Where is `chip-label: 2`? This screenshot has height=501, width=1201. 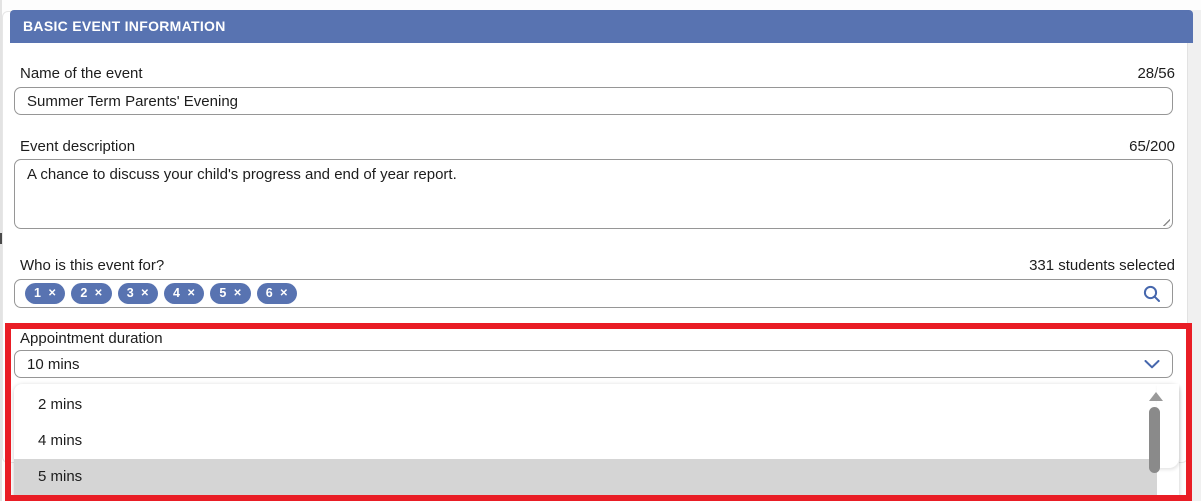 chip-label: 2 is located at coordinates (84, 293).